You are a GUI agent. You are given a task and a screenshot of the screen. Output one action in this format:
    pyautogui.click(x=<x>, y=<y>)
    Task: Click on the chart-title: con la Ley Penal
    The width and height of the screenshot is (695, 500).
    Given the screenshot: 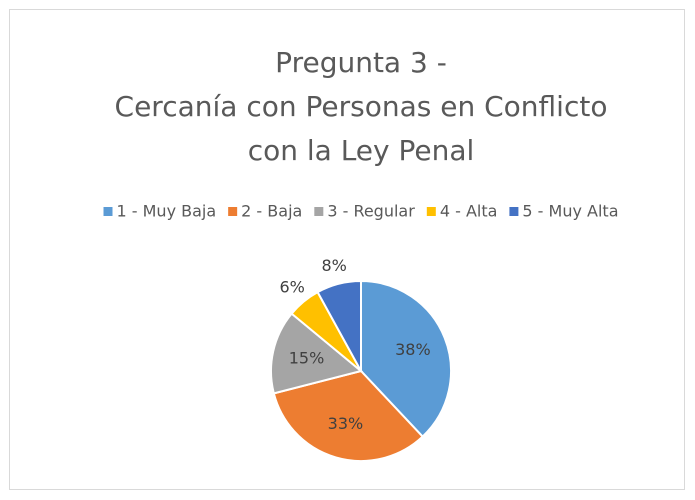 What is the action you would take?
    pyautogui.click(x=361, y=150)
    